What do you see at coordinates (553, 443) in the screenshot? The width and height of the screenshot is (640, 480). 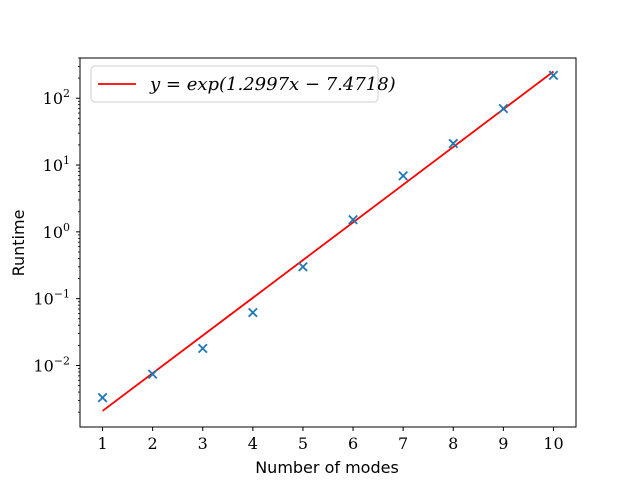 I see `x-tick-label: 10` at bounding box center [553, 443].